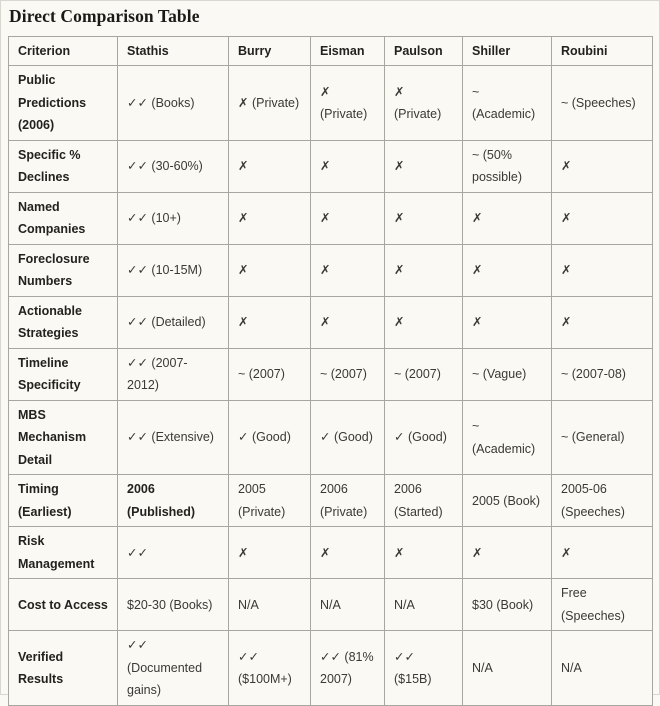  I want to click on criterion-cell: Public Predictions (2006), so click(63, 103).